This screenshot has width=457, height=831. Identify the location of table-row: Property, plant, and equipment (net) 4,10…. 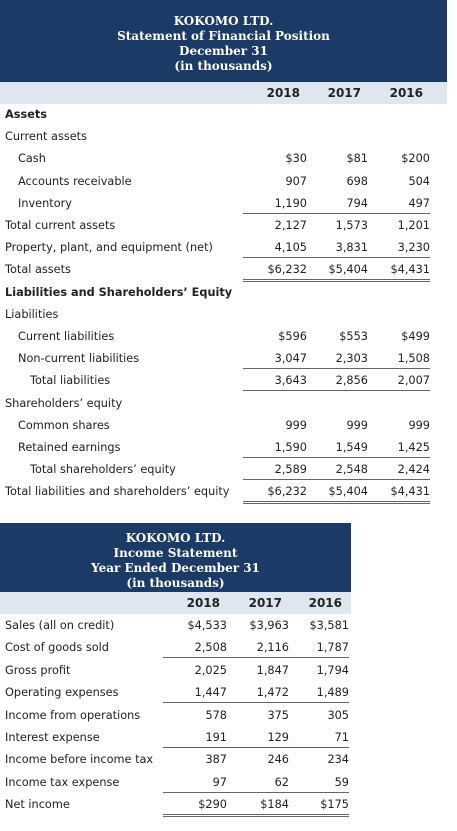
(223, 248).